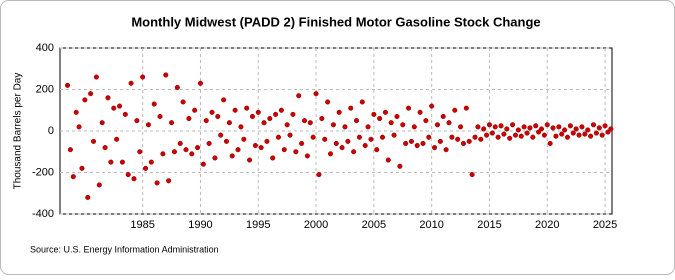 This screenshot has width=675, height=280. Describe the element at coordinates (316, 225) in the screenshot. I see `x-tick-label: 2000` at that location.